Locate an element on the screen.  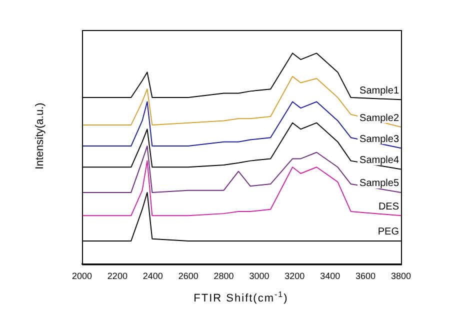
x-axis-title: FTIR Shift(cm$^{-1}$) is located at coordinates (241, 297).